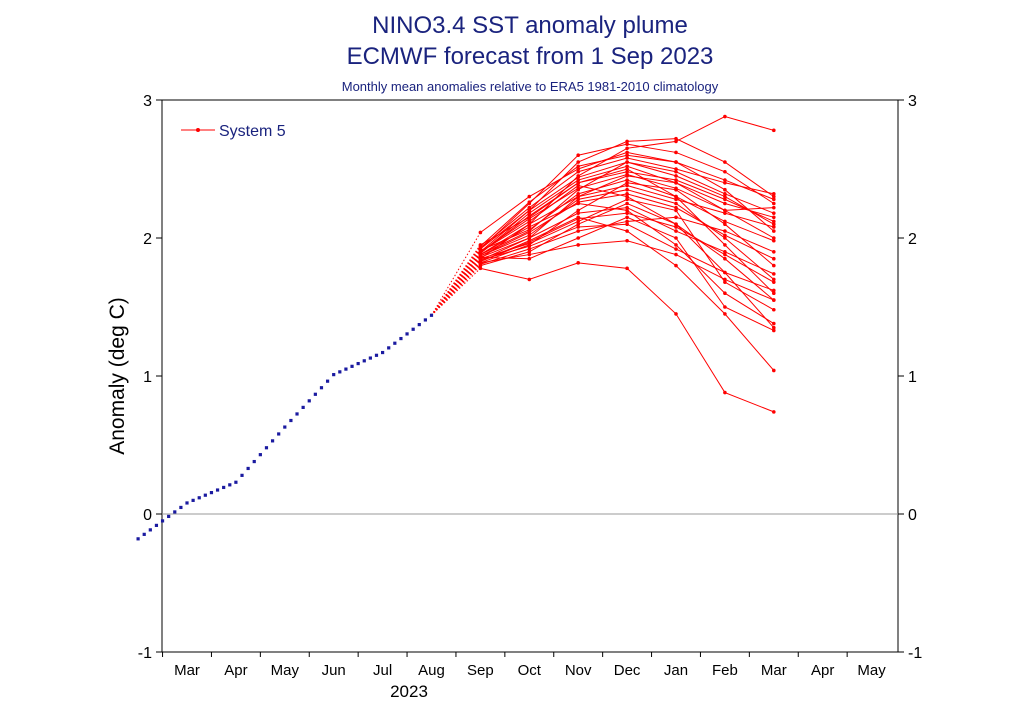  I want to click on legend: System 5, so click(233, 131).